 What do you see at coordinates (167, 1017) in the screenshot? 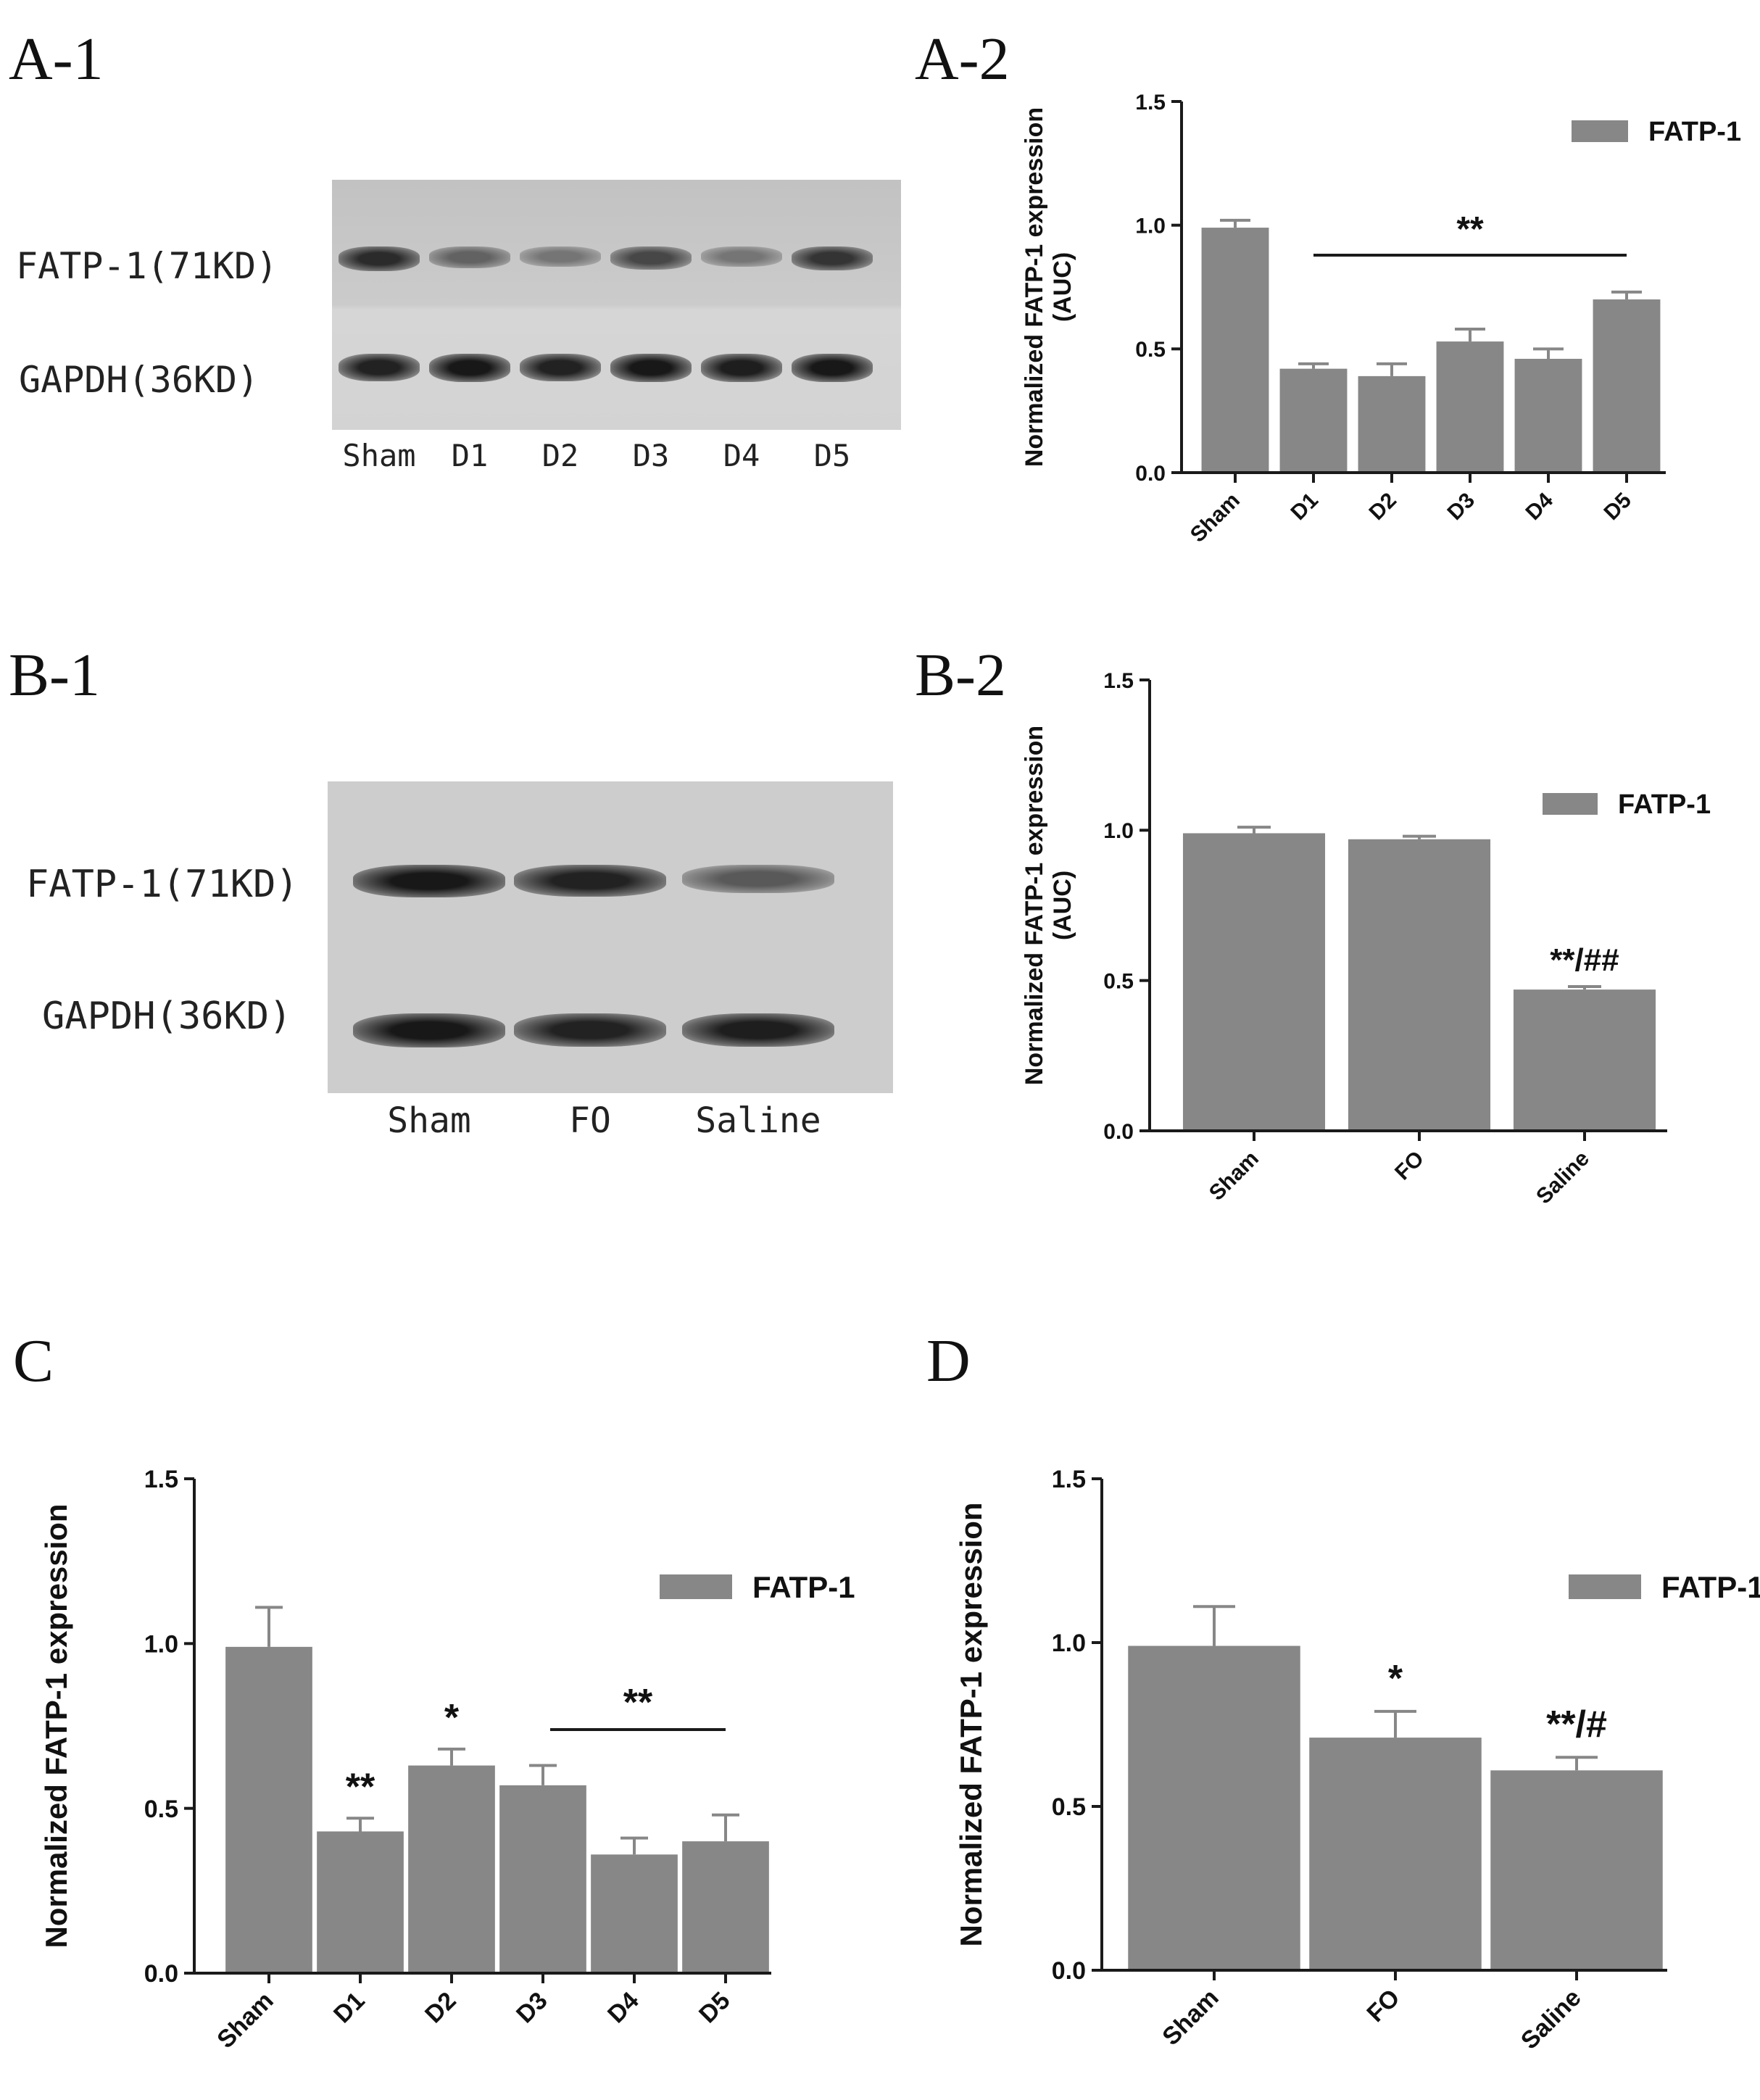
I see `blot-b-row-label-gapdh: GAPDH(36KD)` at bounding box center [167, 1017].